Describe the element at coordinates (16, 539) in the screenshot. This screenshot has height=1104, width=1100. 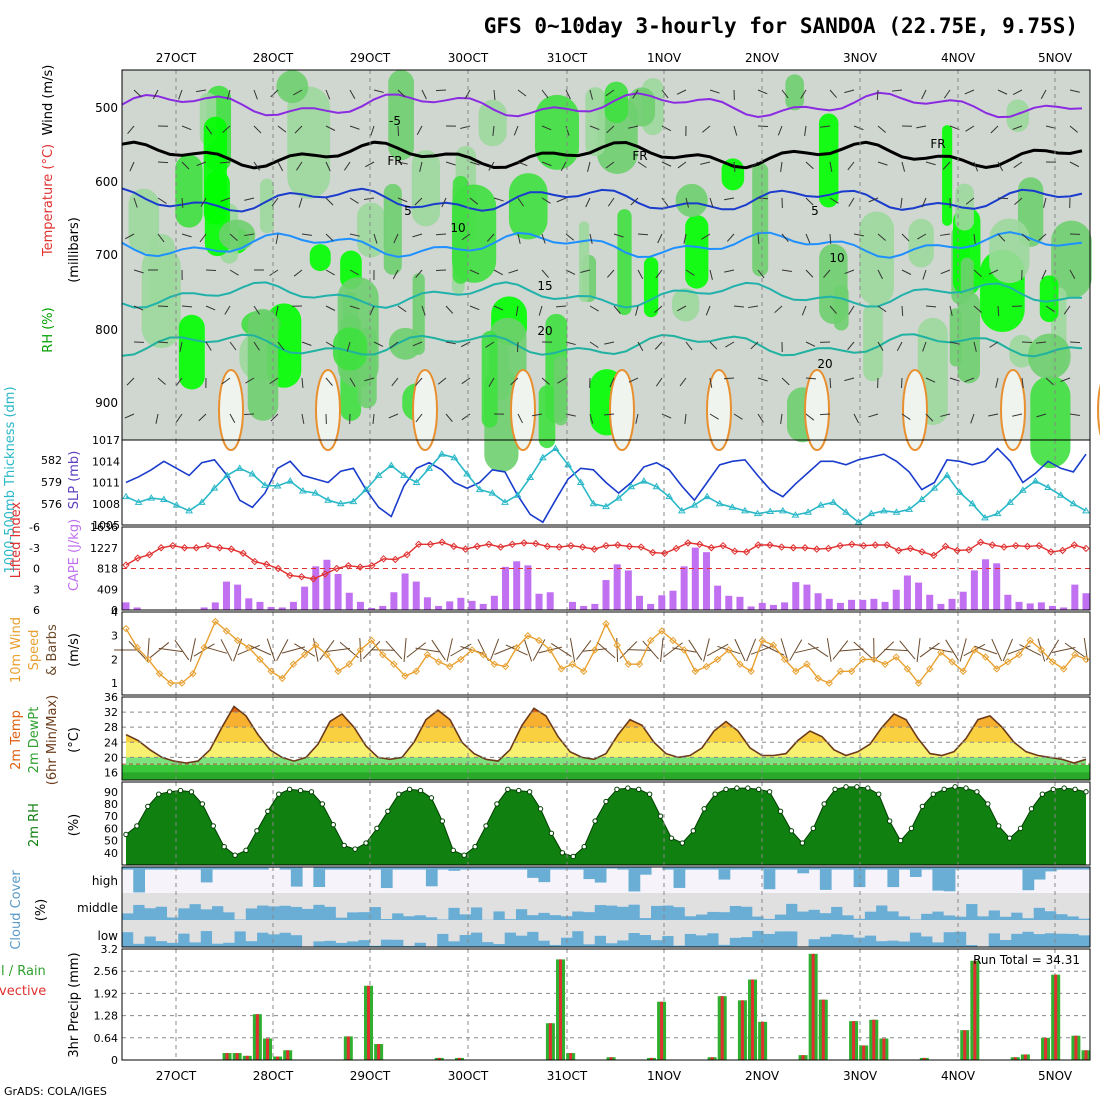
I see `lifted-index-axis-label: Lifted Index` at that location.